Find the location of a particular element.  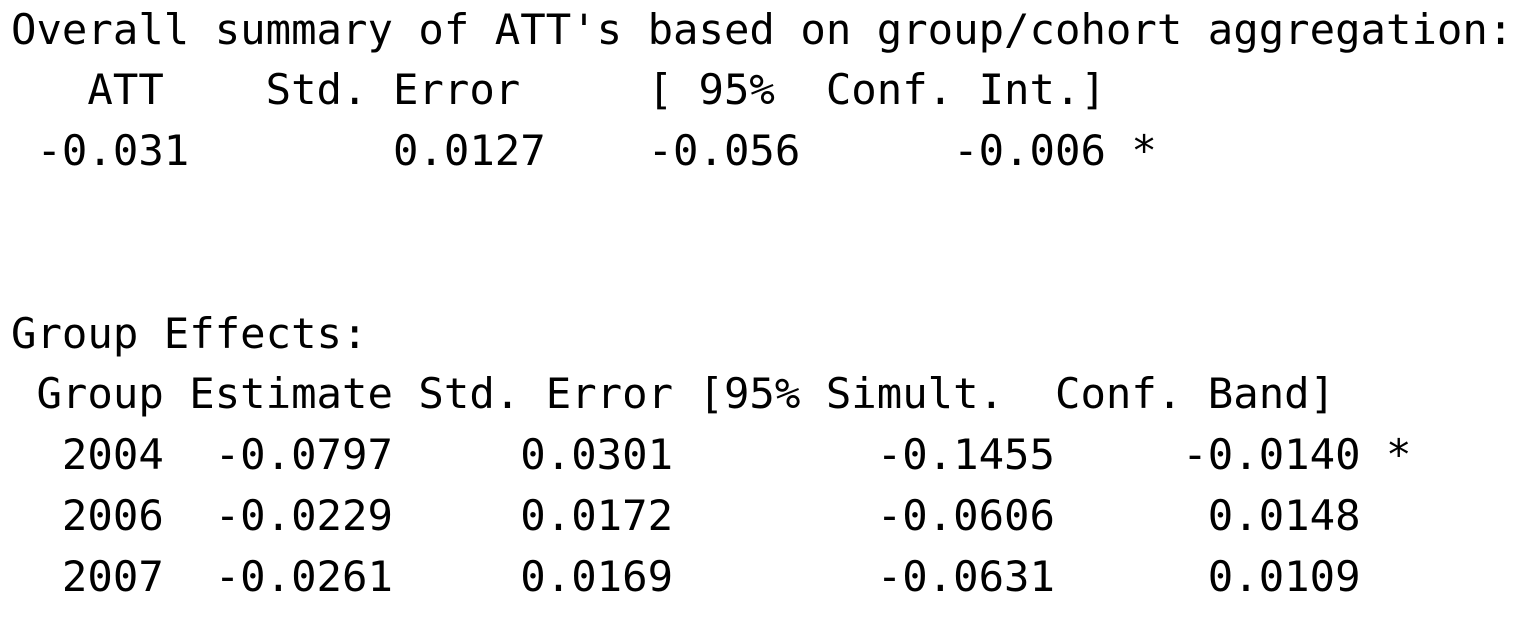

group-effects-title: Group Effects: is located at coordinates (189, 333).